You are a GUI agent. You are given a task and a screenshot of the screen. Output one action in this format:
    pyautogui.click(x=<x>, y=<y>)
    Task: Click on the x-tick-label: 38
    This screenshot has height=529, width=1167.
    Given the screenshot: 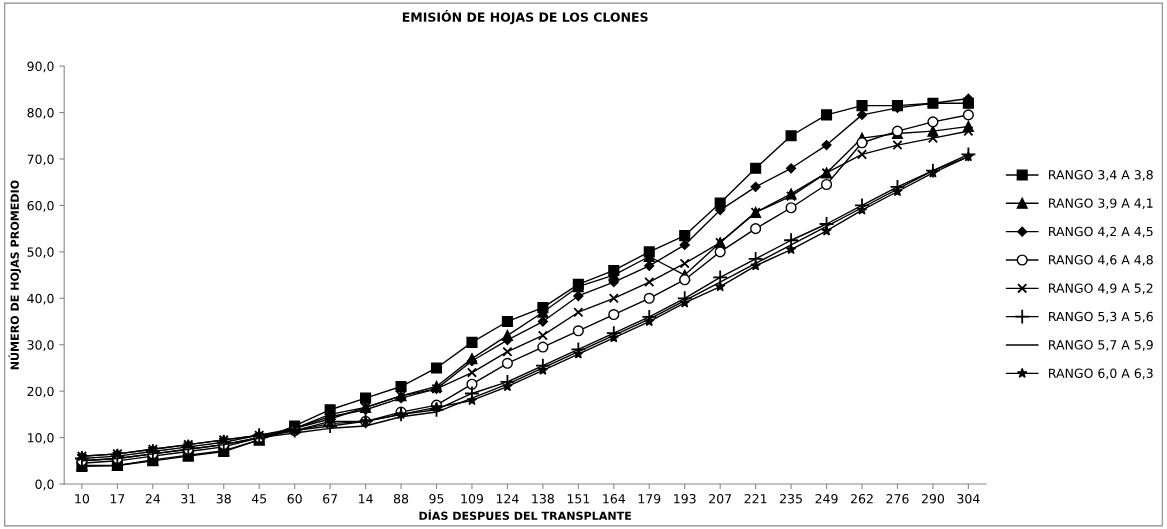 What is the action you would take?
    pyautogui.click(x=223, y=498)
    